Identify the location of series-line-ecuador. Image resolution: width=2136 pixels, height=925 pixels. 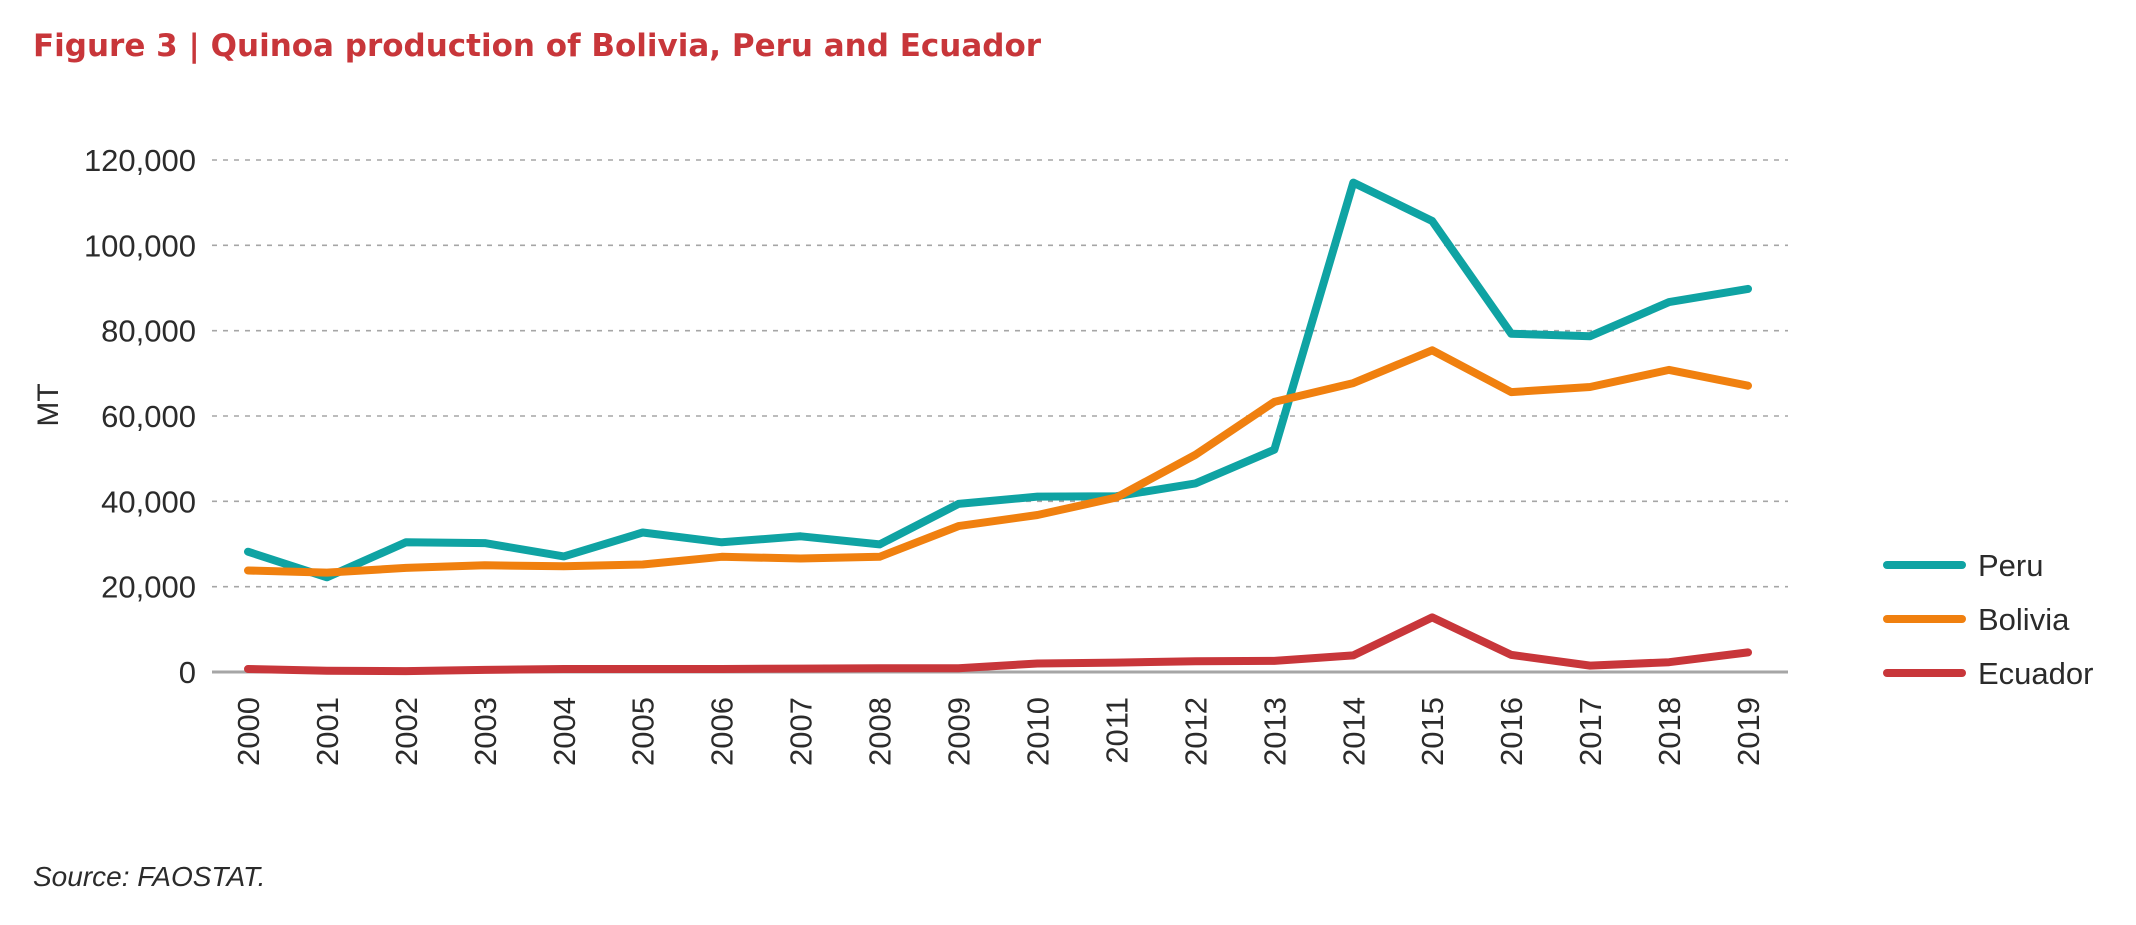
(998, 644).